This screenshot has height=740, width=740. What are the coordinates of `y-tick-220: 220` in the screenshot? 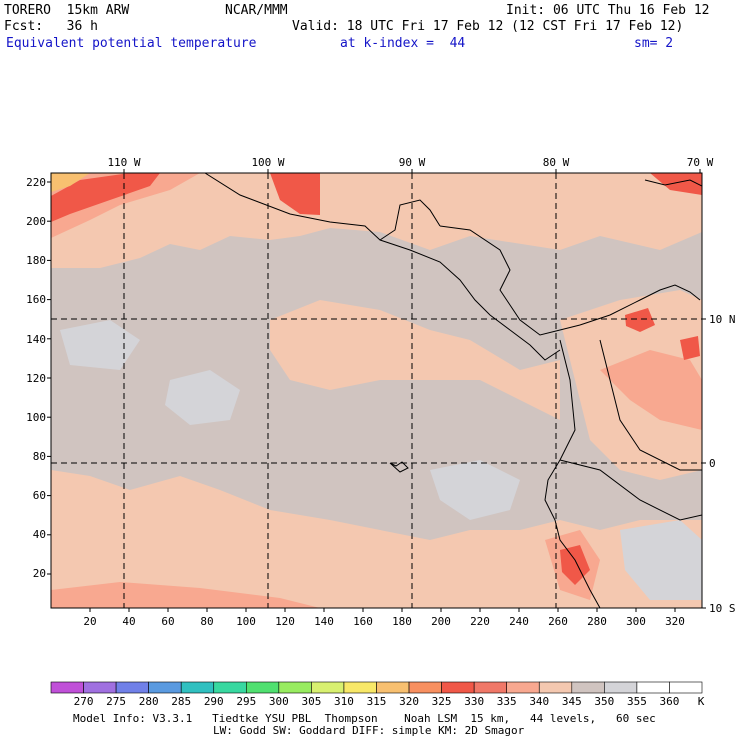 It's located at (36, 182).